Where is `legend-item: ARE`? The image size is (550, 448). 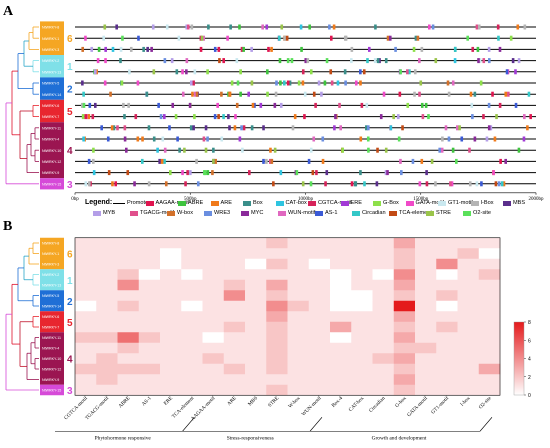
legend-item: ARE is located at coordinates (221, 203).